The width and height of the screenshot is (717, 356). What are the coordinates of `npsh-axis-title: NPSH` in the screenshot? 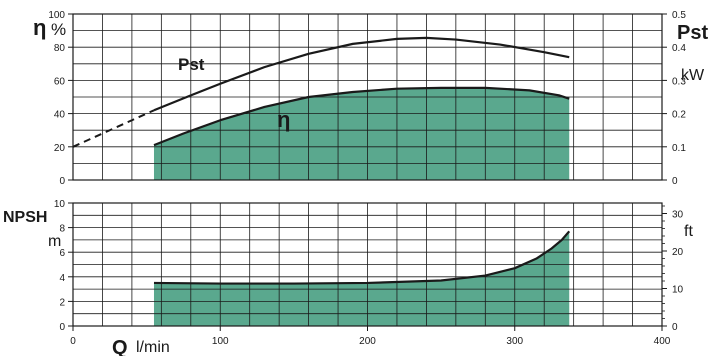 It's located at (25, 217).